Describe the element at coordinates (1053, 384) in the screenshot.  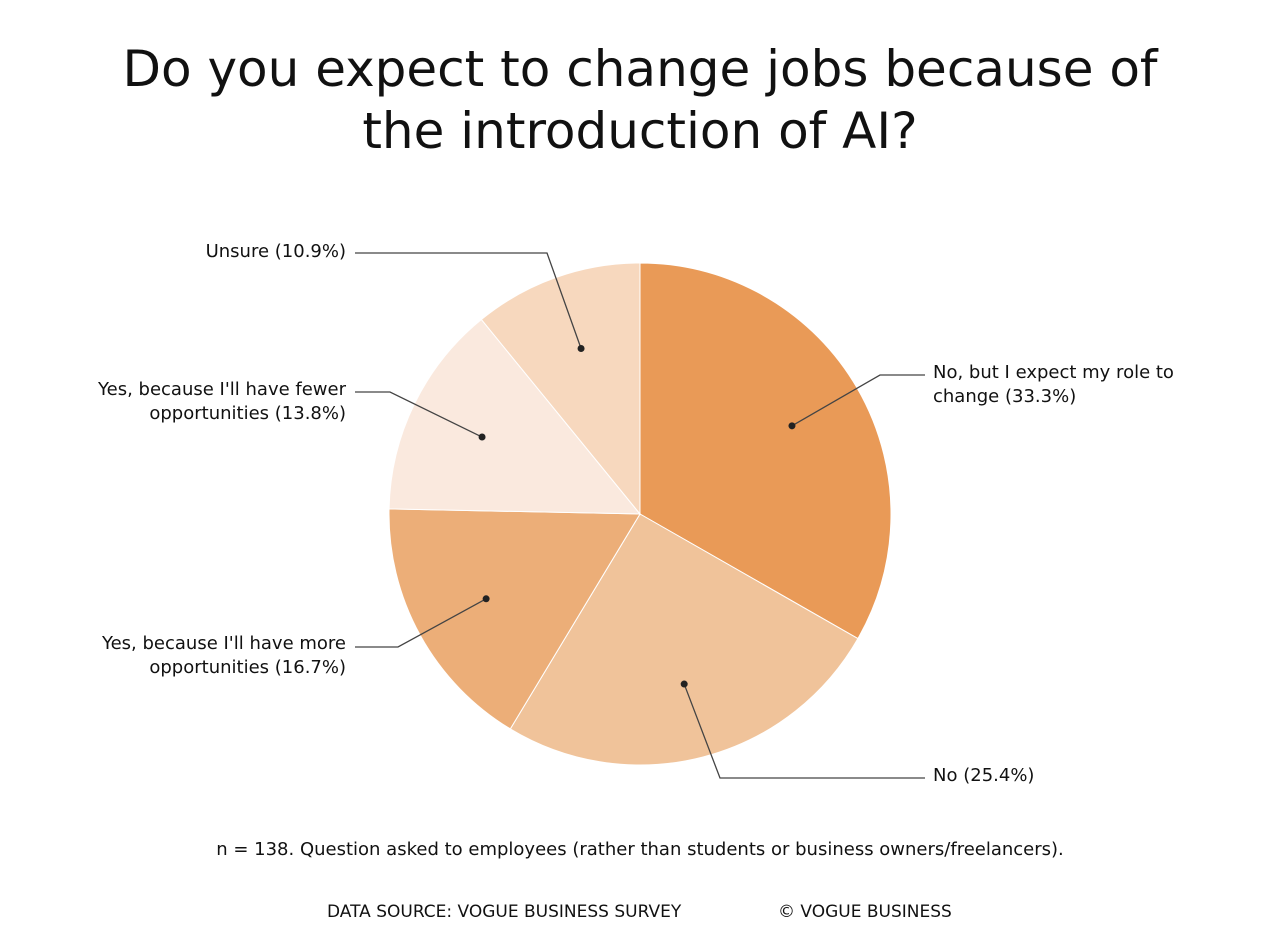
I see `category-label: No, but I expect my role to change` at that location.